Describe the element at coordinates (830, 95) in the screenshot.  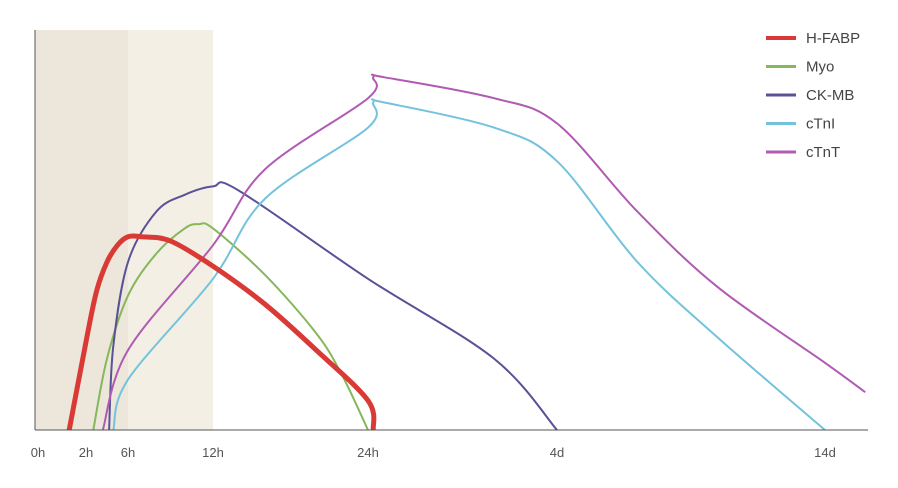
I see `legend-label: CK-MB` at that location.